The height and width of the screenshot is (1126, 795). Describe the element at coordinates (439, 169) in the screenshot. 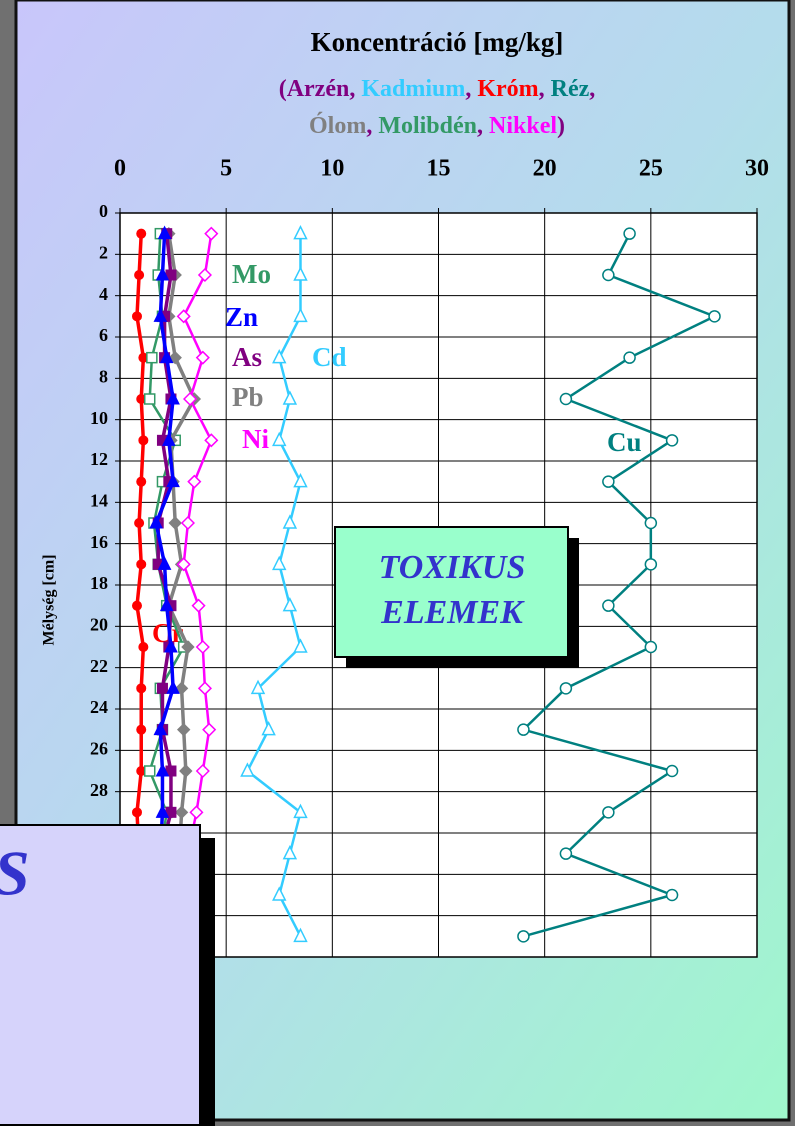

I see `x-tick-label: 15` at that location.